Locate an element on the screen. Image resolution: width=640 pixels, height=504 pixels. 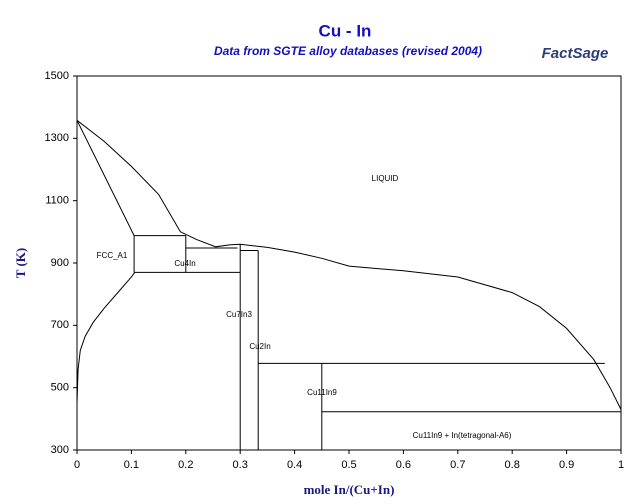
y-tick-label: 1500 is located at coordinates (57, 76).